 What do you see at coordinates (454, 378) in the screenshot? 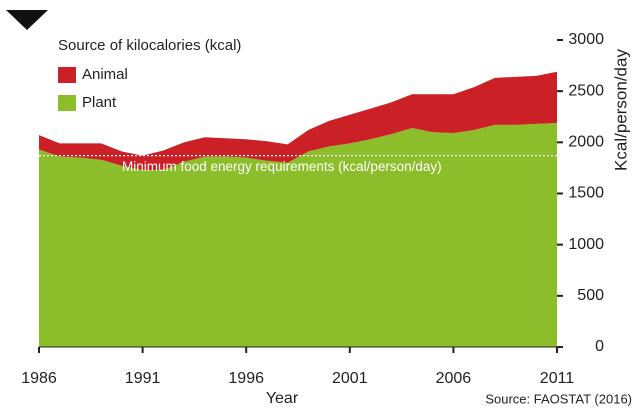
I see `x-tick-label: 2006` at bounding box center [454, 378].